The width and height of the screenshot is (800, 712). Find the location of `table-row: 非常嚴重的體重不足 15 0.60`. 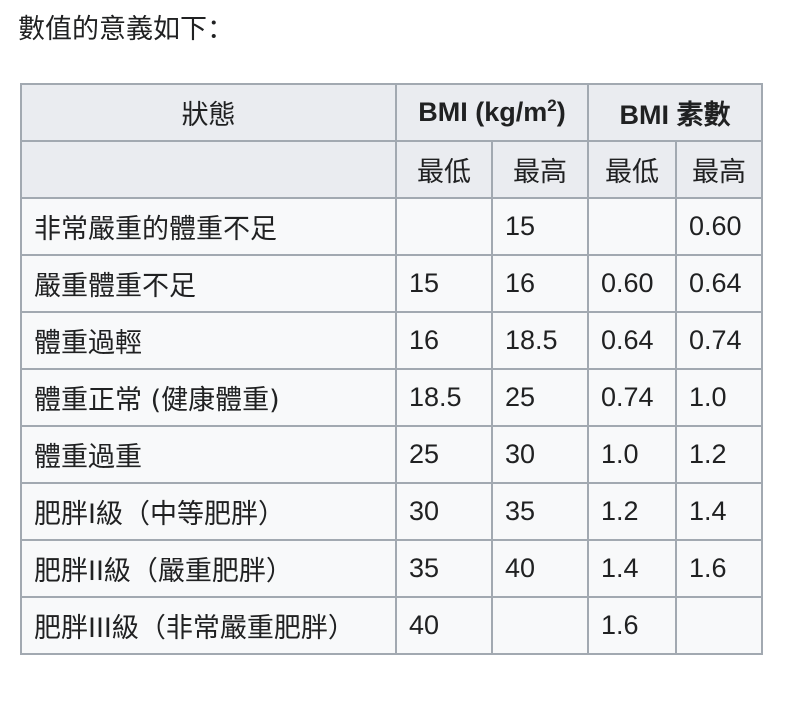

table-row: 非常嚴重的體重不足 15 0.60 is located at coordinates (391, 226).